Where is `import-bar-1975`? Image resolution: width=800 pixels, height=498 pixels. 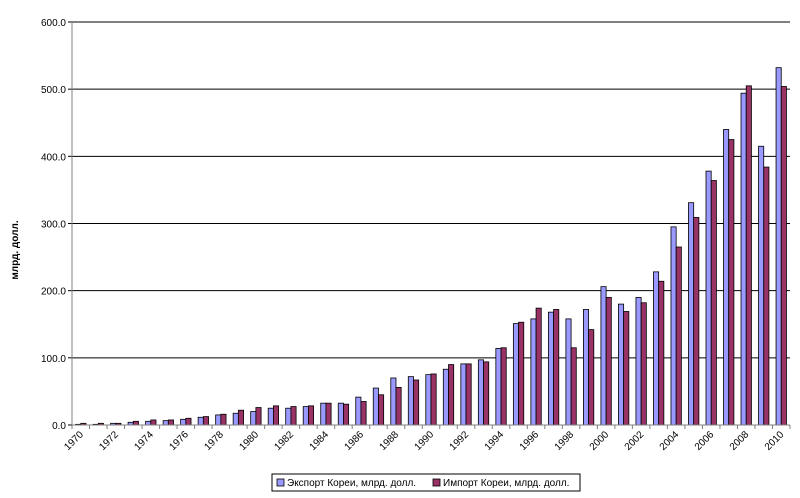 import-bar-1975 is located at coordinates (170, 422).